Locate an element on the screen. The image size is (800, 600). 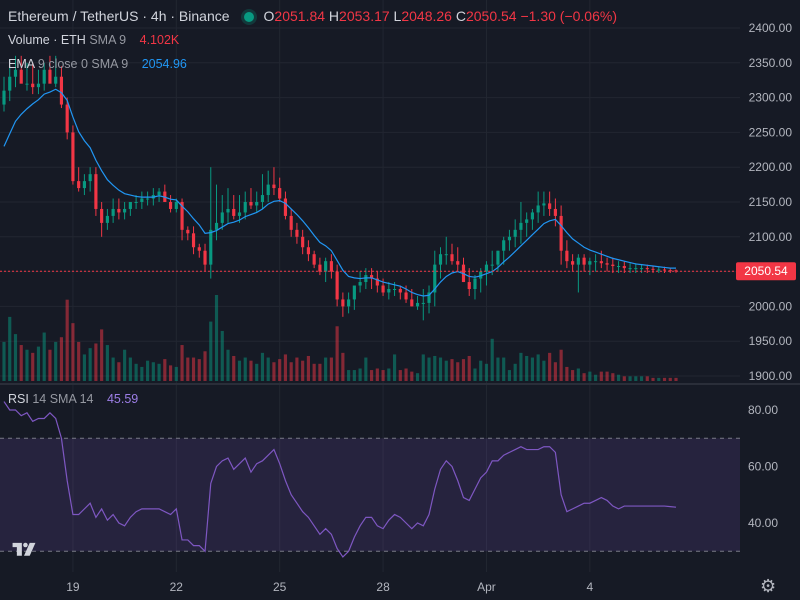
ema-legend: EMA 9 close 0 SMA 9 2054.96 is located at coordinates (97, 64).